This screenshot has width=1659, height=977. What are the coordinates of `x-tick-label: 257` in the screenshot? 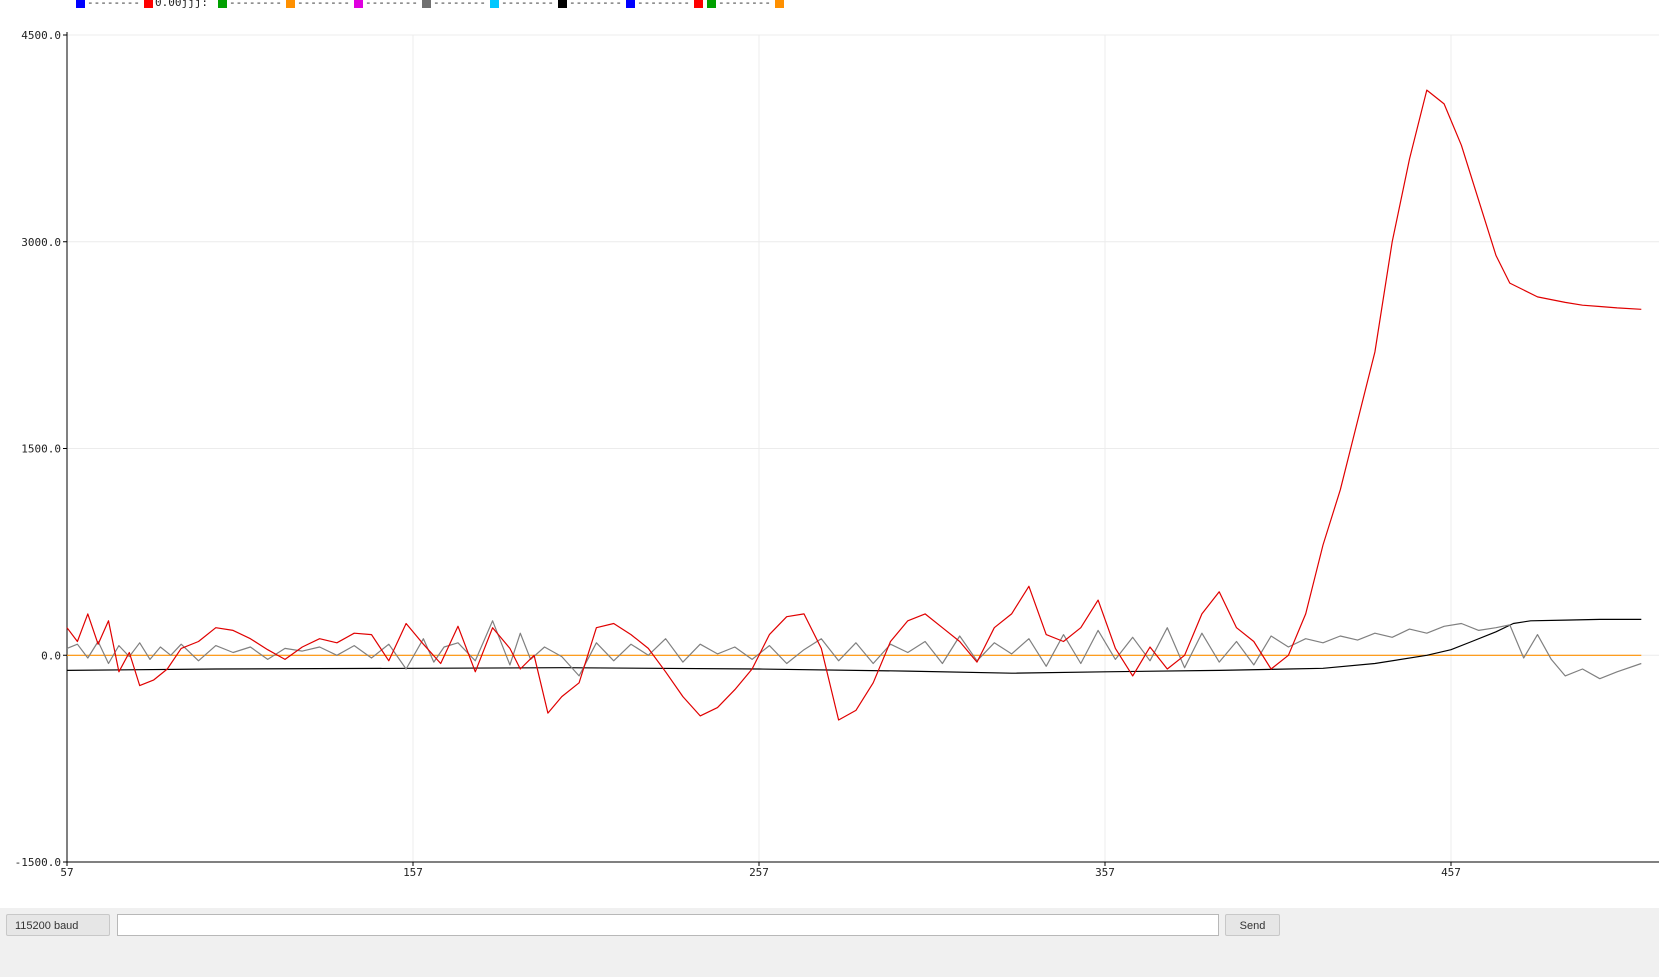 It's located at (759, 872).